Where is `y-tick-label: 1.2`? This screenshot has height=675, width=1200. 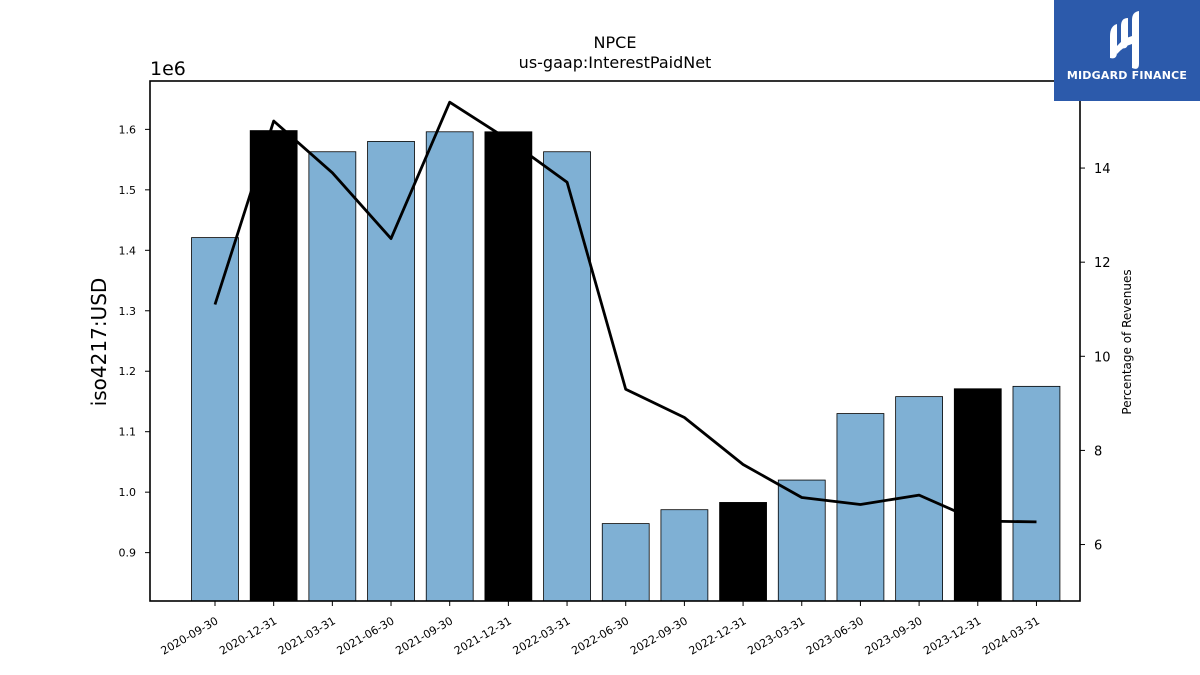 y-tick-label: 1.2 is located at coordinates (128, 371).